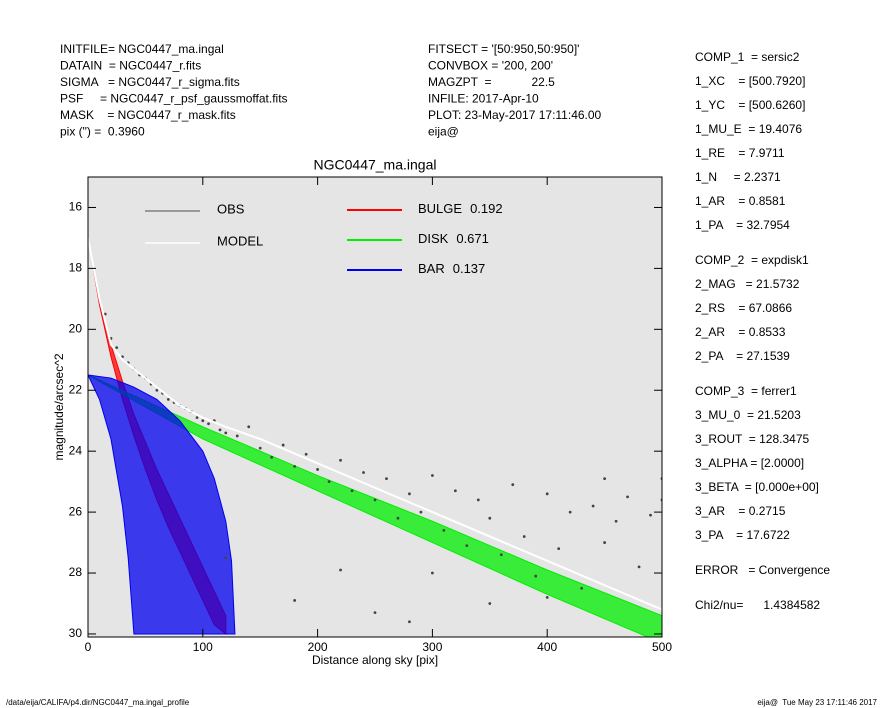 The height and width of the screenshot is (708, 885). I want to click on y-tick-label: 26, so click(76, 511).